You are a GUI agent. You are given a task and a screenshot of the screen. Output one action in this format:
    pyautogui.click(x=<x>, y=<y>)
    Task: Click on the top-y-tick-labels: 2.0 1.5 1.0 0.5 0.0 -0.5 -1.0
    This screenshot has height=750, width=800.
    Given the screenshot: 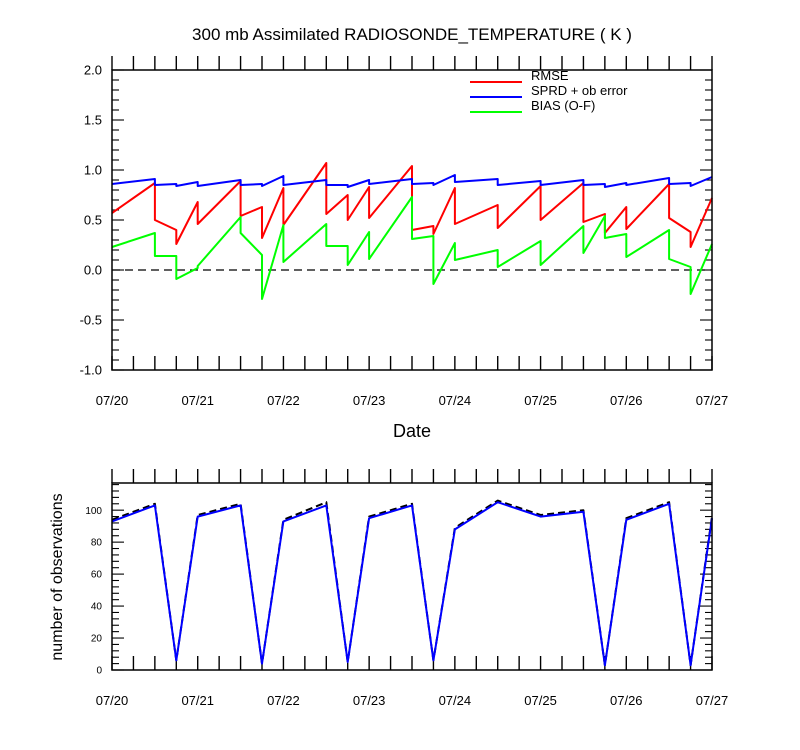 What is the action you would take?
    pyautogui.click(x=91, y=220)
    